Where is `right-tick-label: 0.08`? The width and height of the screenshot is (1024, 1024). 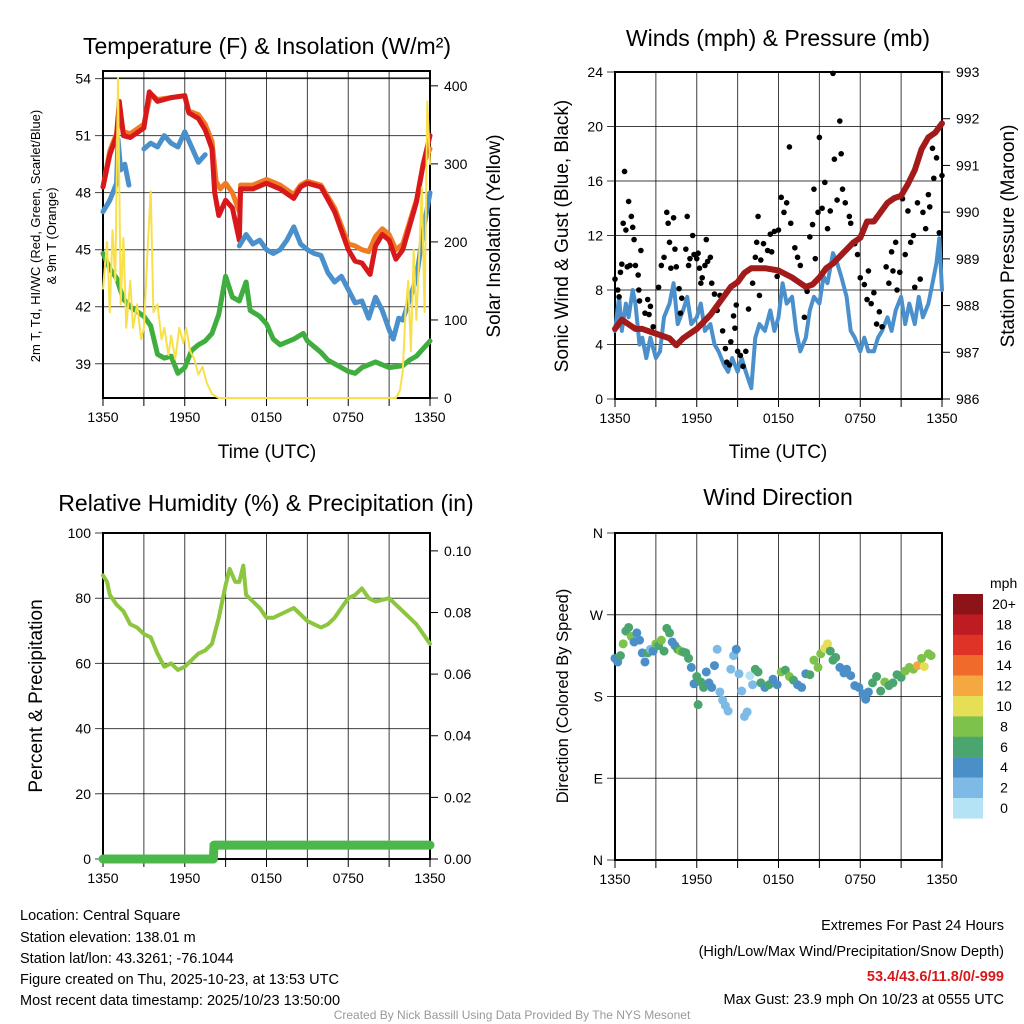 right-tick-label: 0.08 is located at coordinates (457, 612).